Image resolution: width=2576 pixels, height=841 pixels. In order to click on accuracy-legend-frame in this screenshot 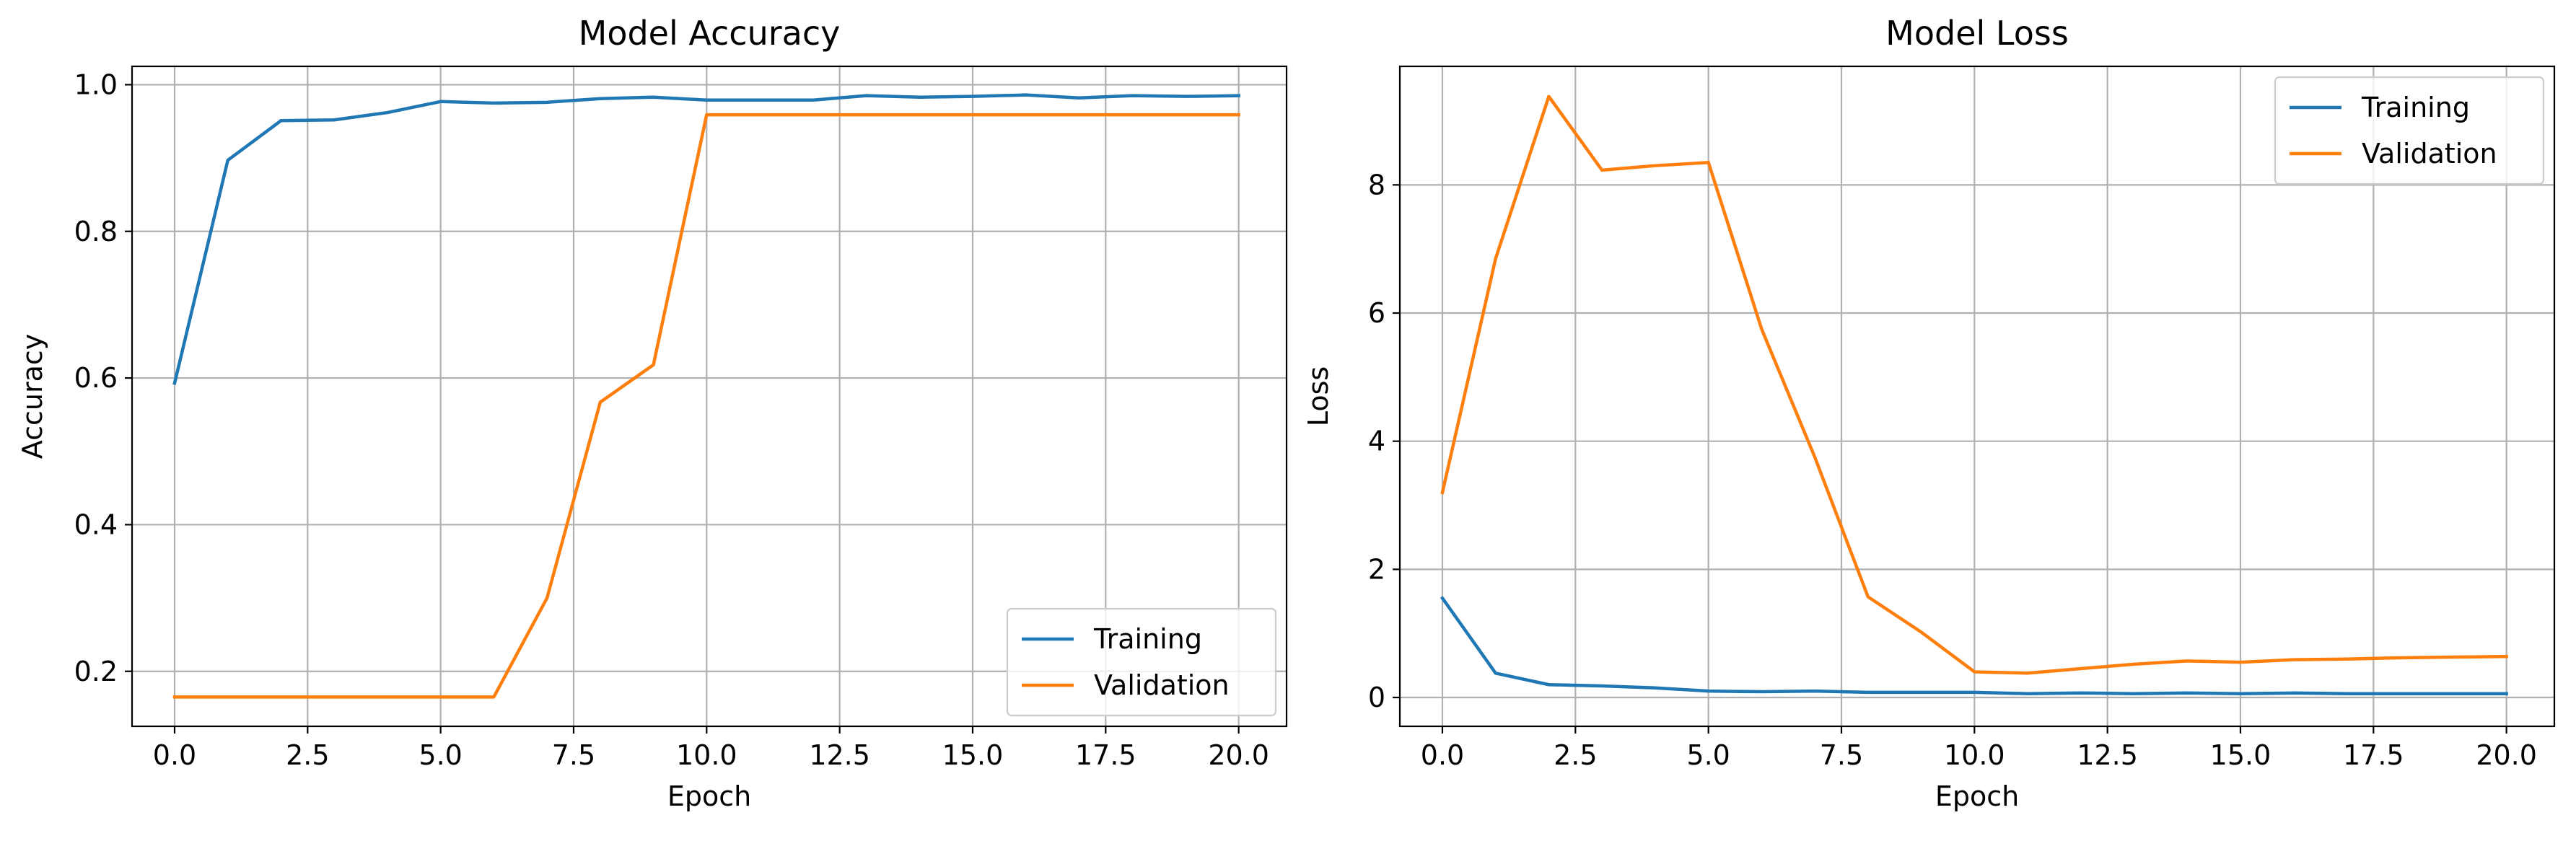, I will do `click(1141, 662)`.